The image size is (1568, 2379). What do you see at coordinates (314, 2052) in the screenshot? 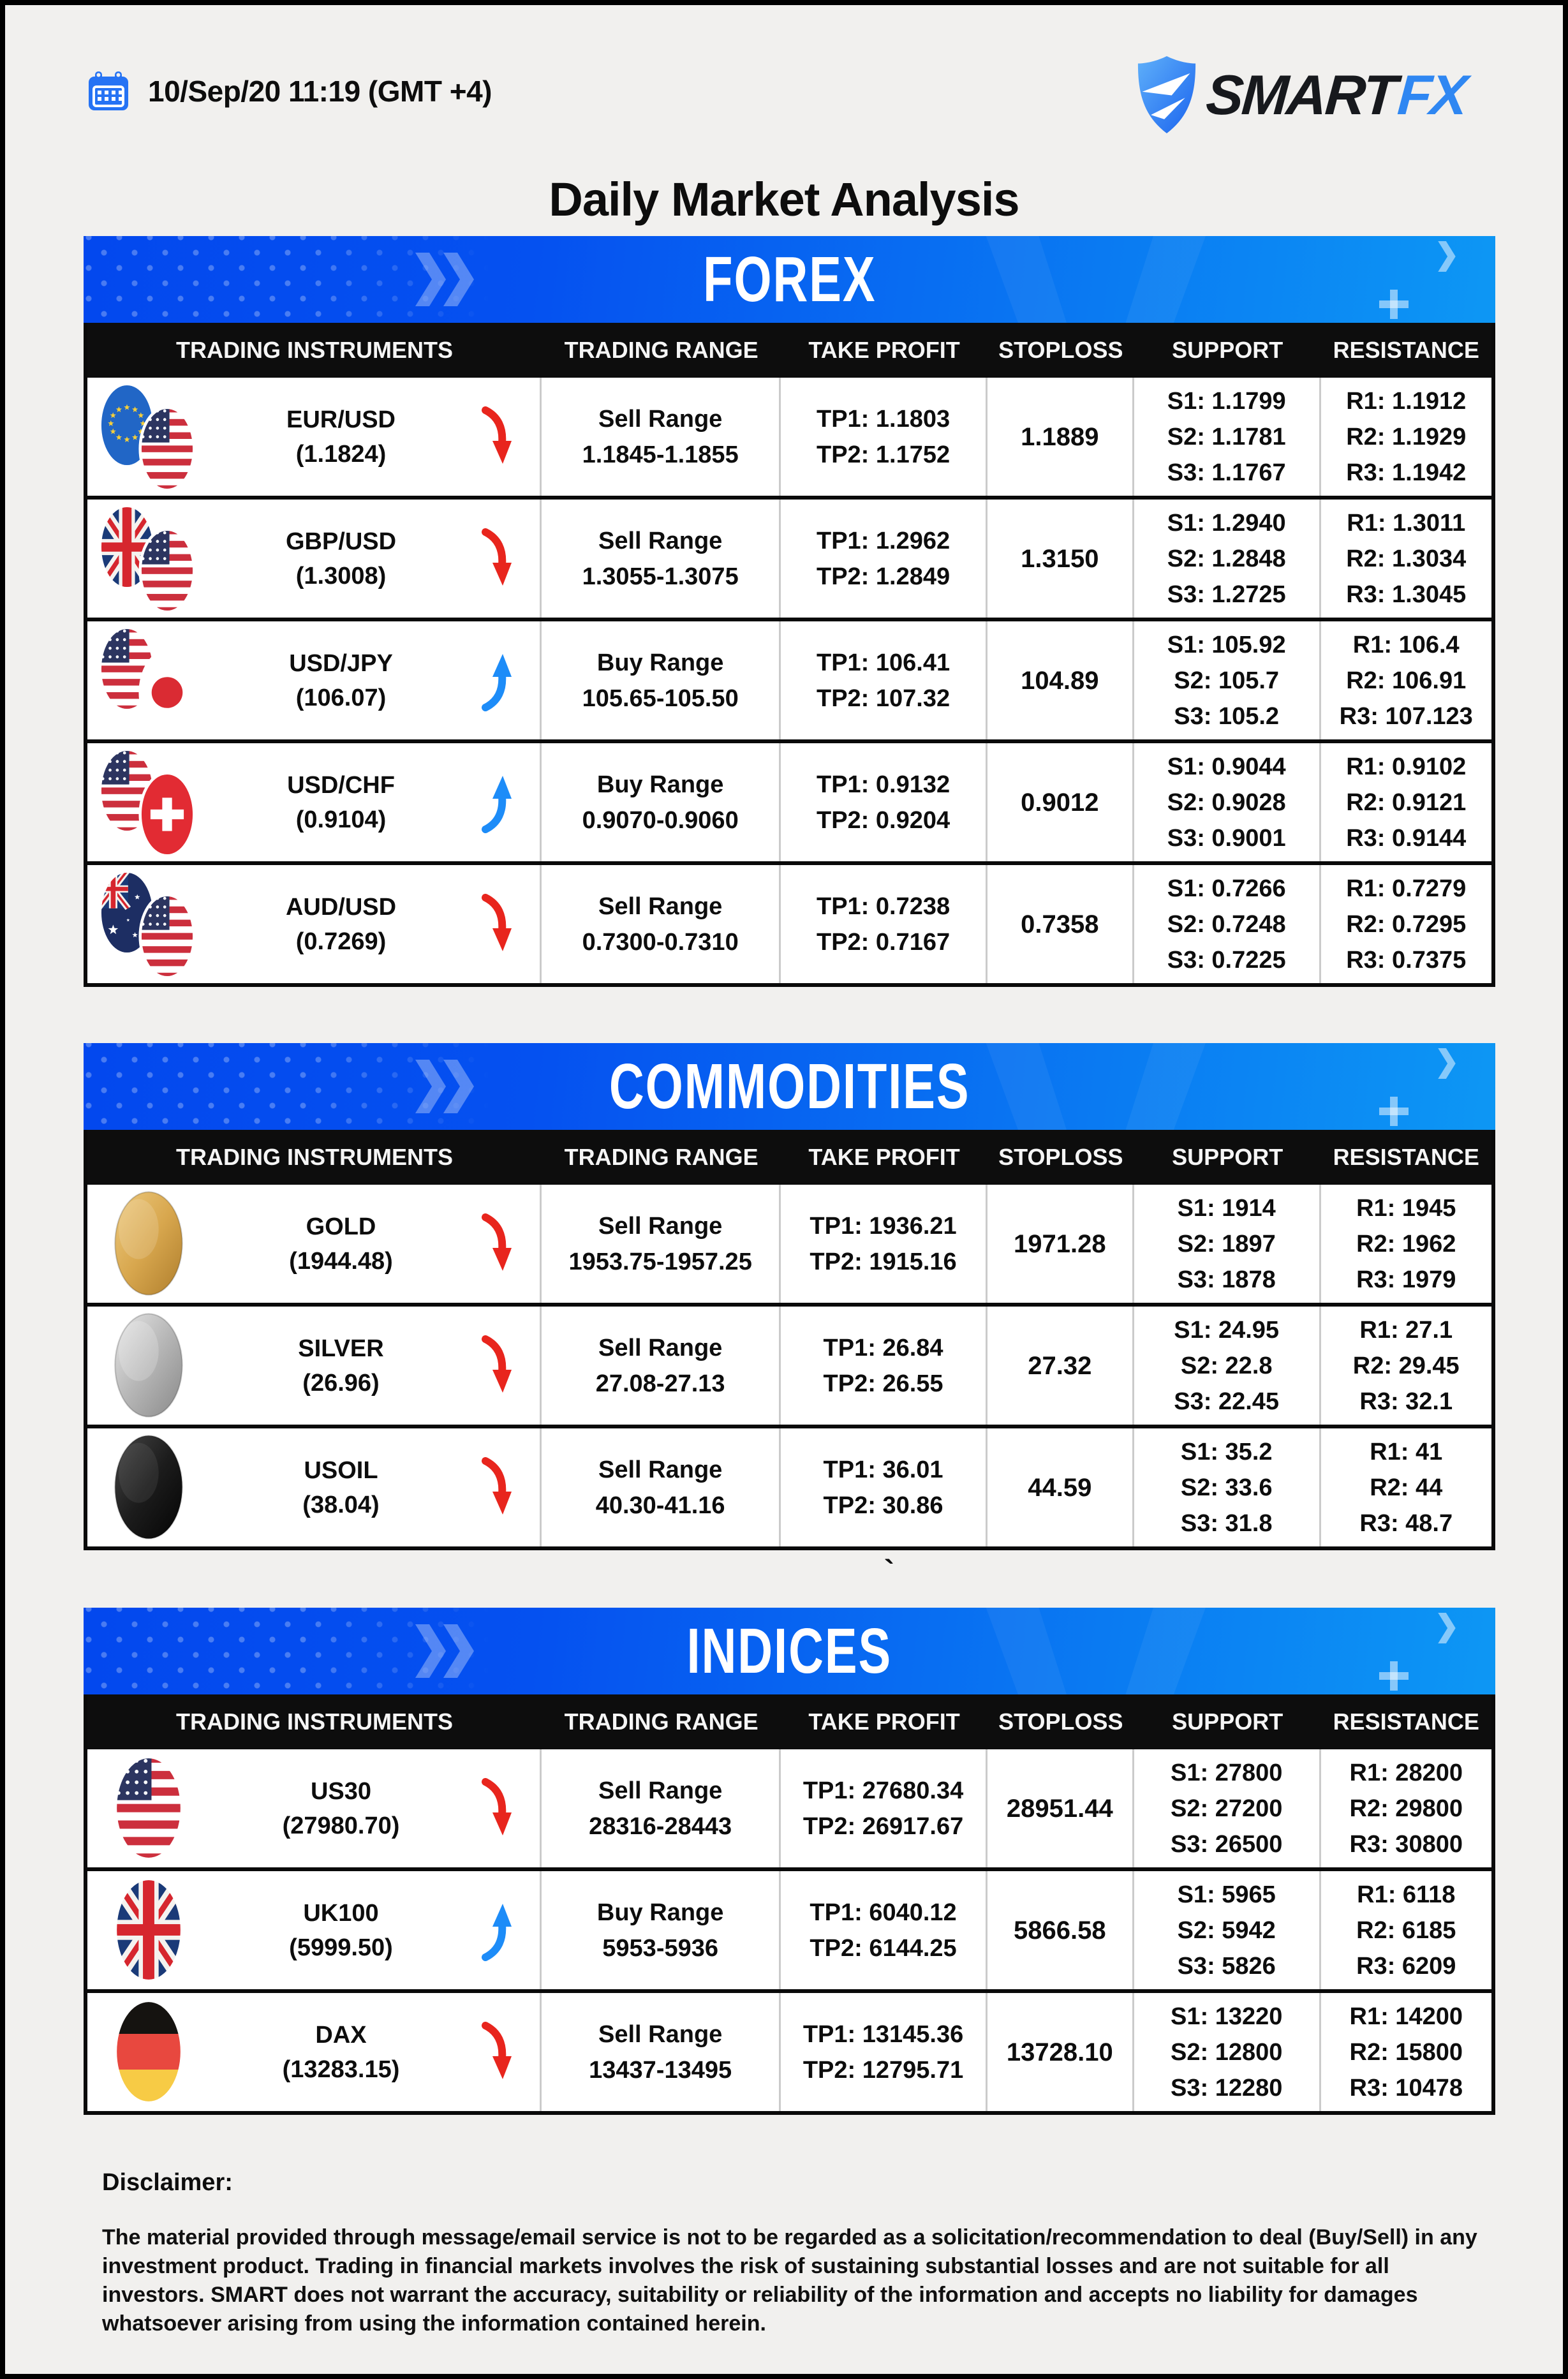
I see `instrument-cell: DAX (13283.15)` at bounding box center [314, 2052].